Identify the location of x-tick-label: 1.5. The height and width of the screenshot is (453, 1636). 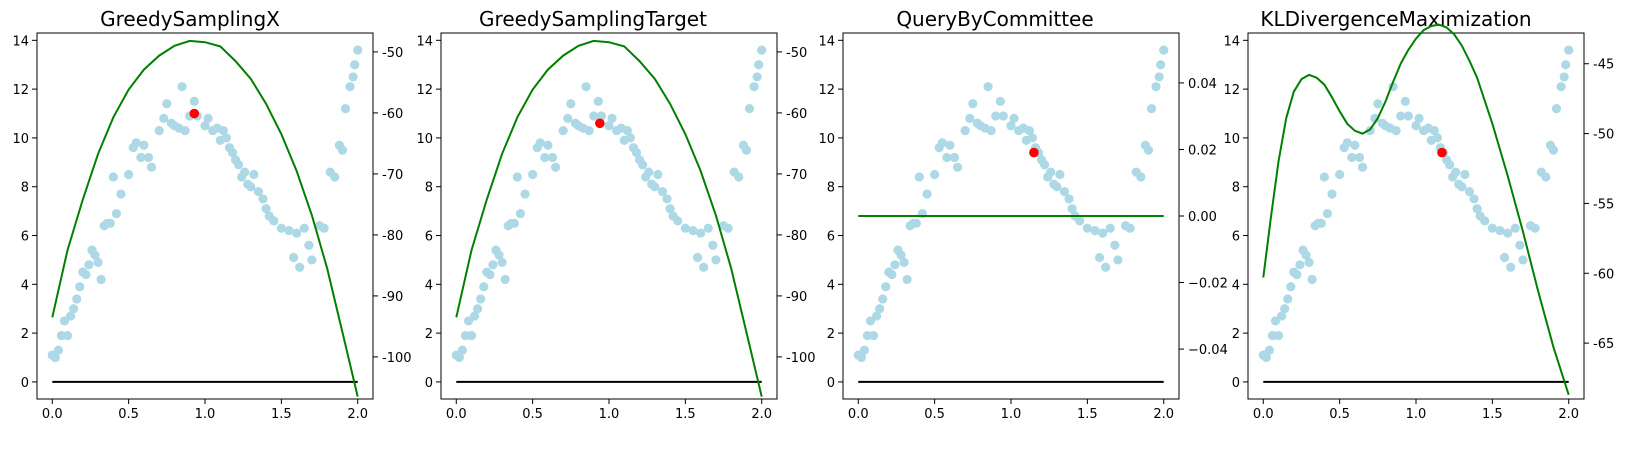
(685, 414).